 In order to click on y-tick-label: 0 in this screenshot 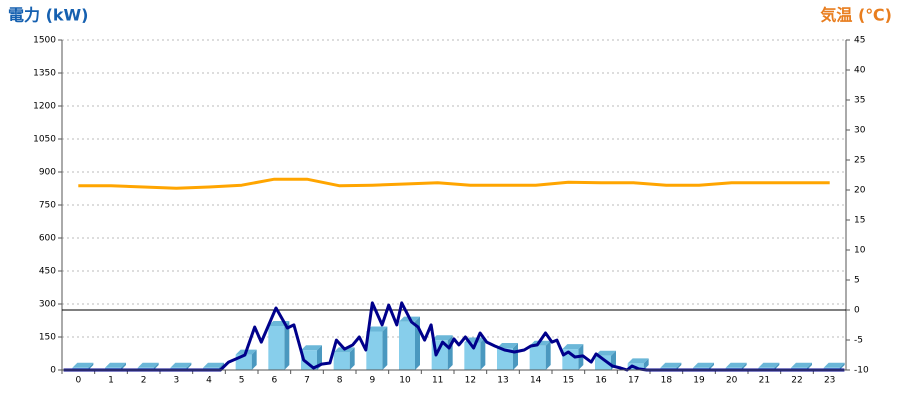, I will do `click(53, 371)`.